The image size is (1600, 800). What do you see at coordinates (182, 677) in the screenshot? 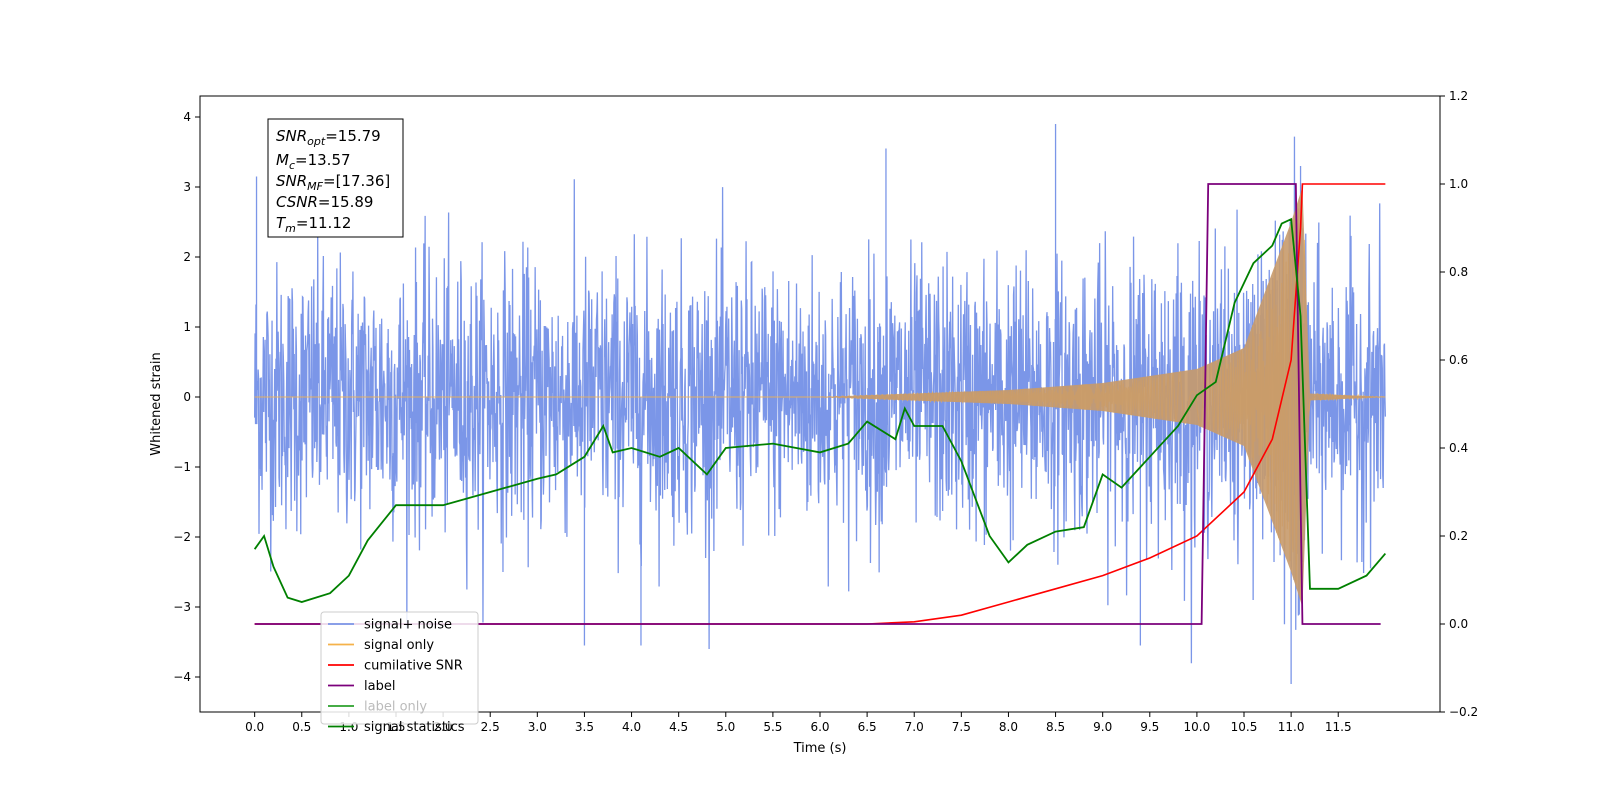
I see `y-left-tick-label: −4` at bounding box center [182, 677].